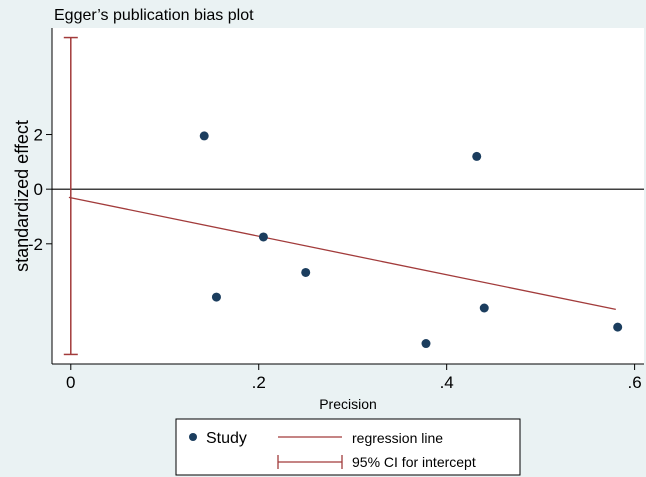 Image resolution: width=646 pixels, height=477 pixels. Describe the element at coordinates (635, 382) in the screenshot. I see `x-tick-label-3: .6` at that location.